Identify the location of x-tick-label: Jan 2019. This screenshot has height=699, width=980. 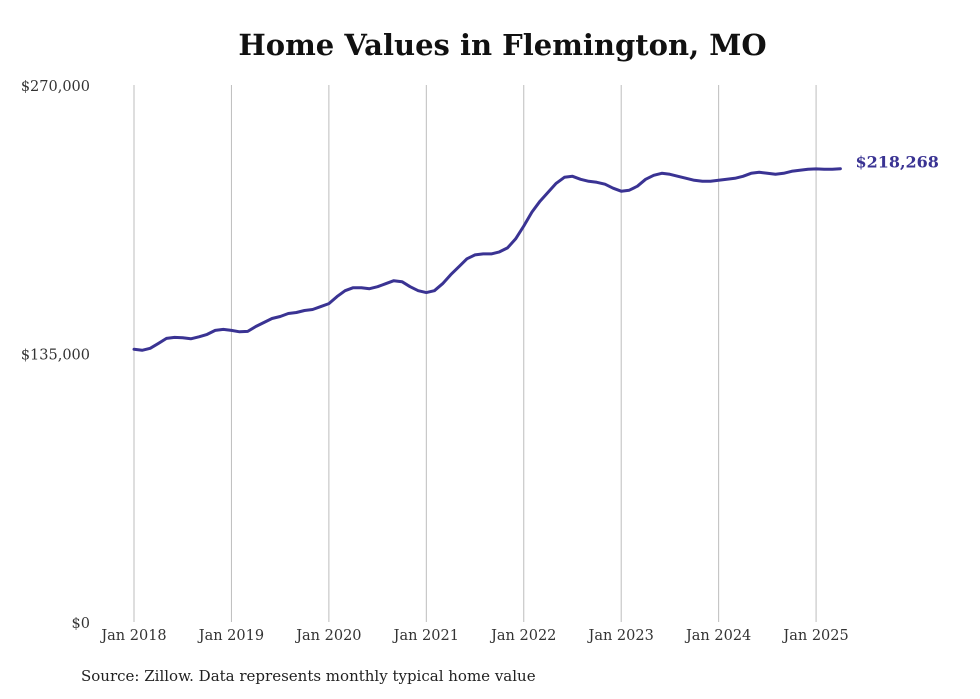
(230, 636).